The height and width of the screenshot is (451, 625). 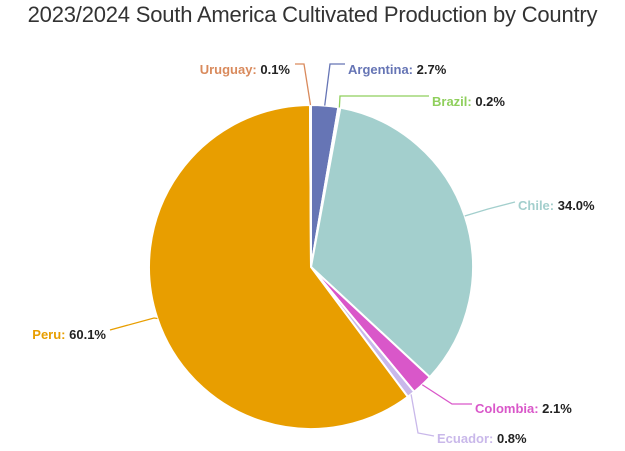 I want to click on leader-line-uruguay, so click(x=303, y=84).